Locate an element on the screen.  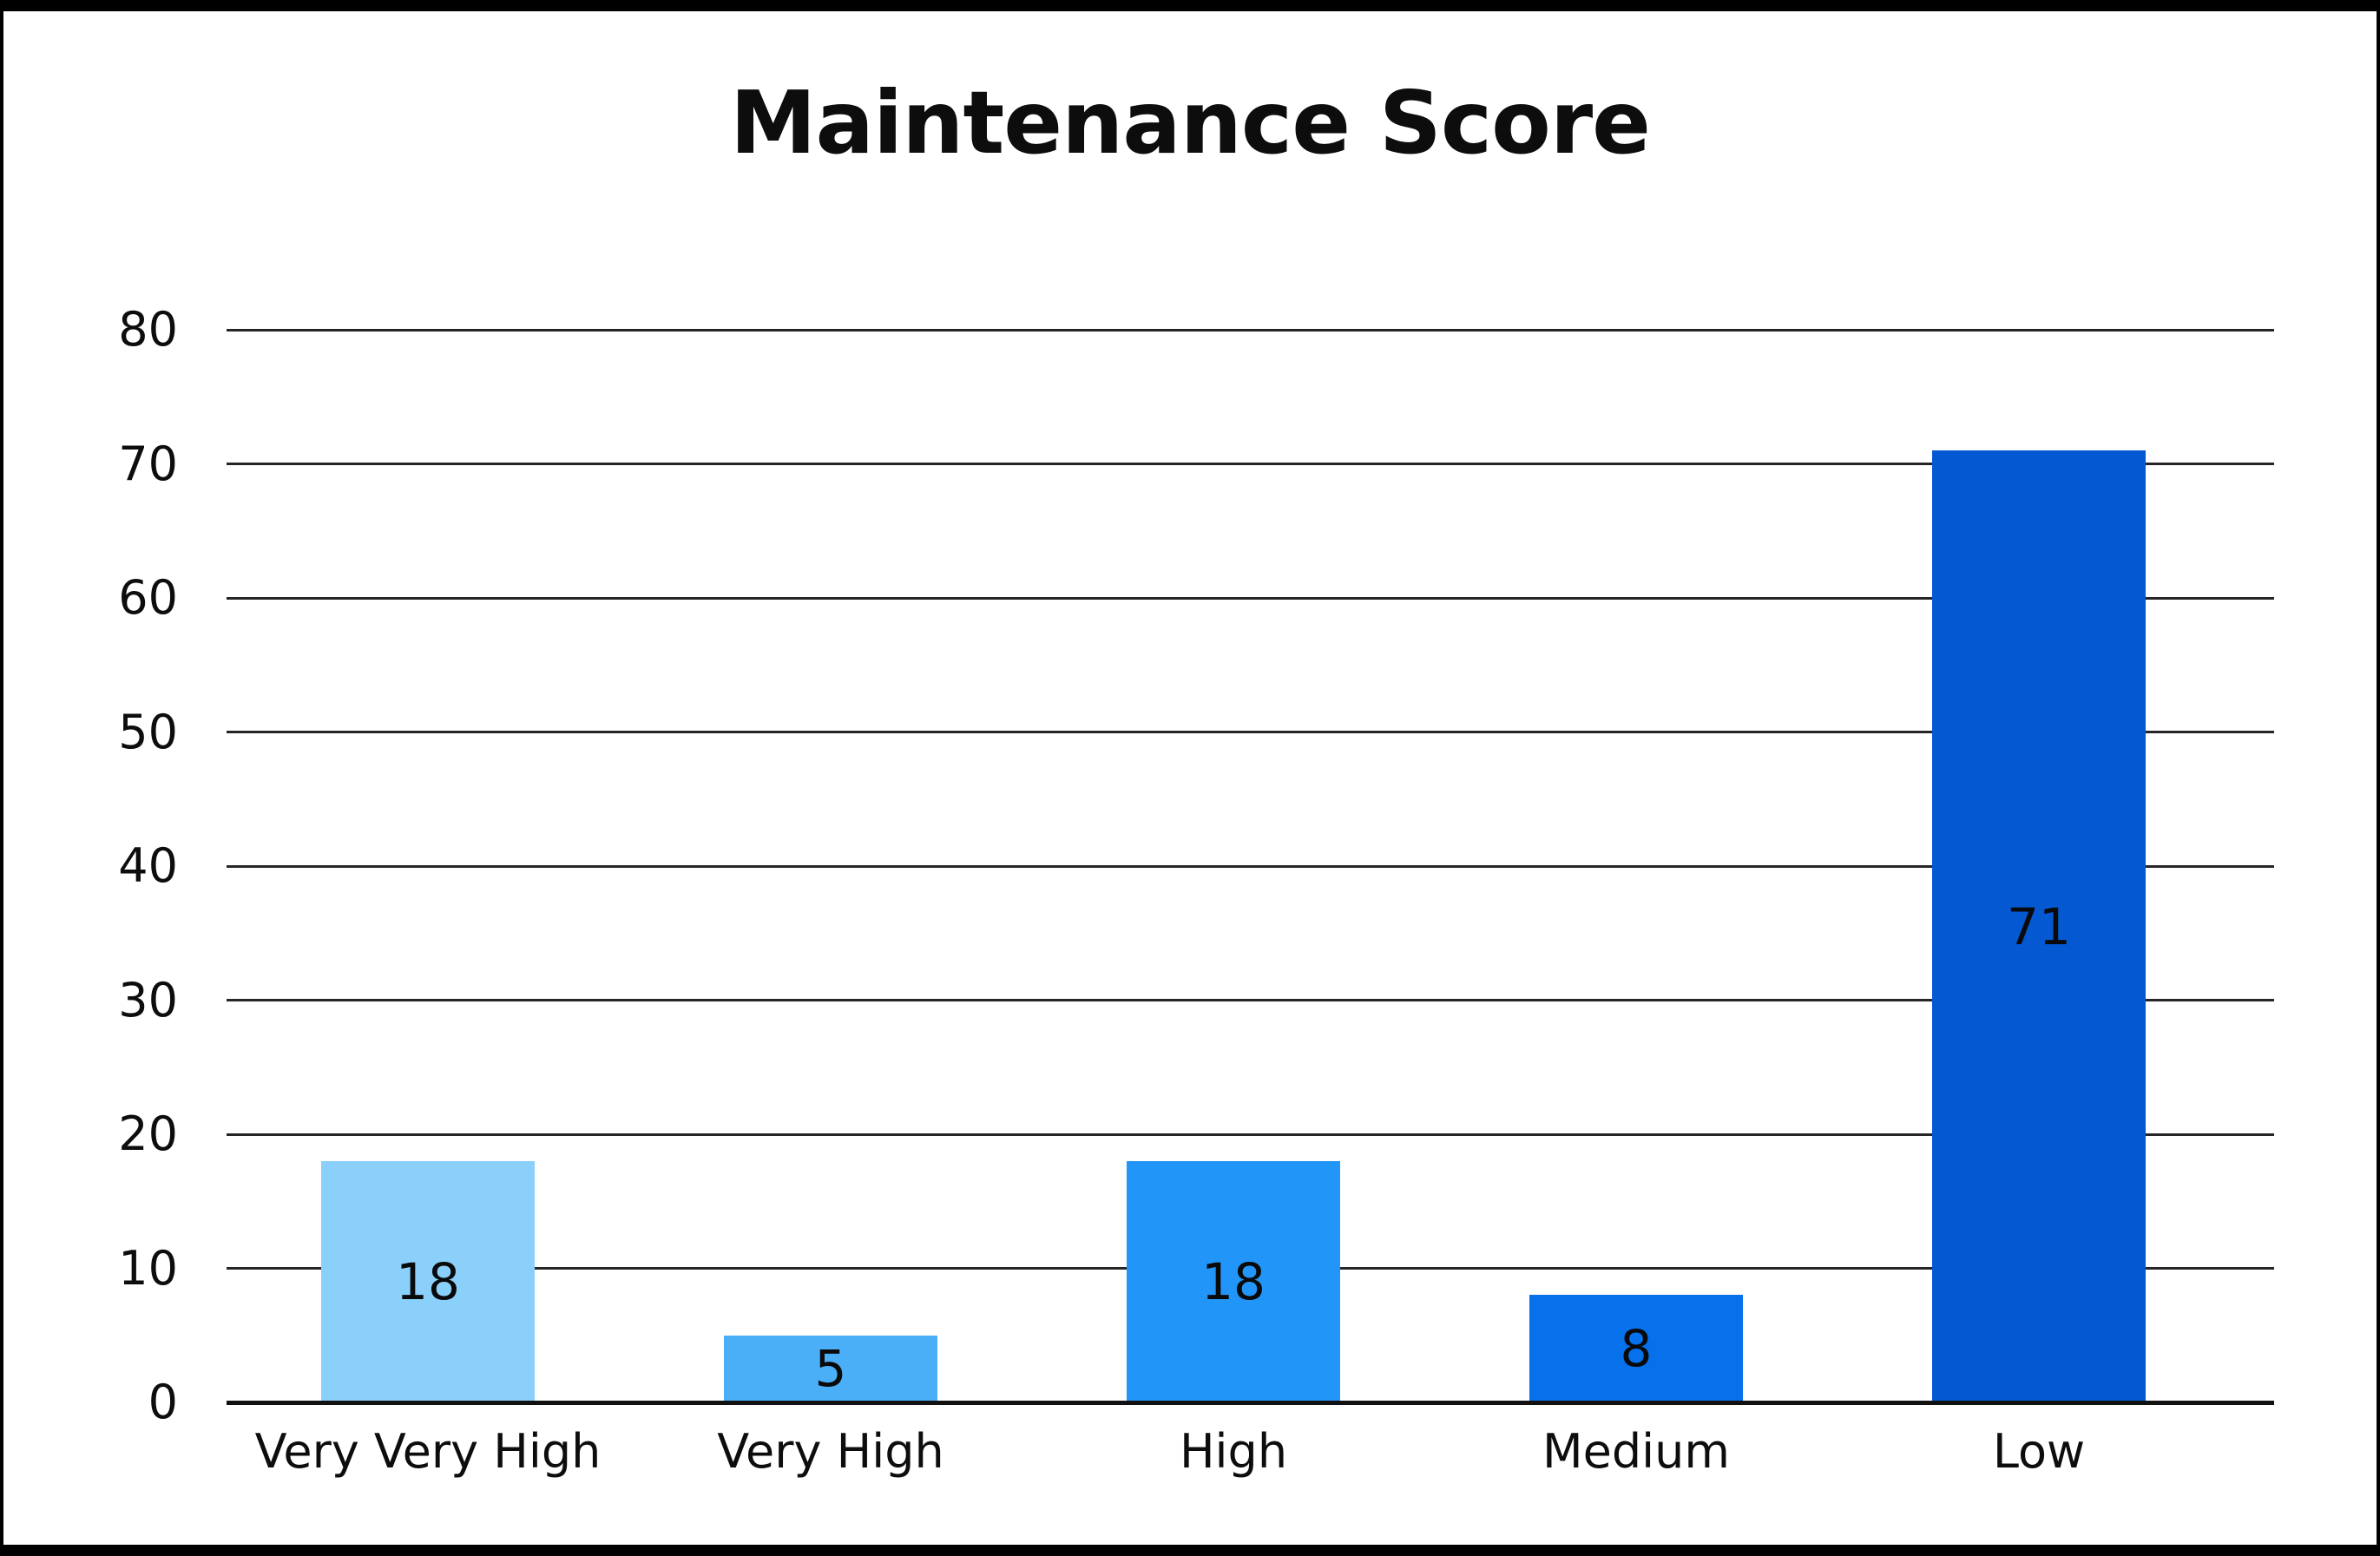
bar-value-label-low: 71 is located at coordinates (2039, 926).